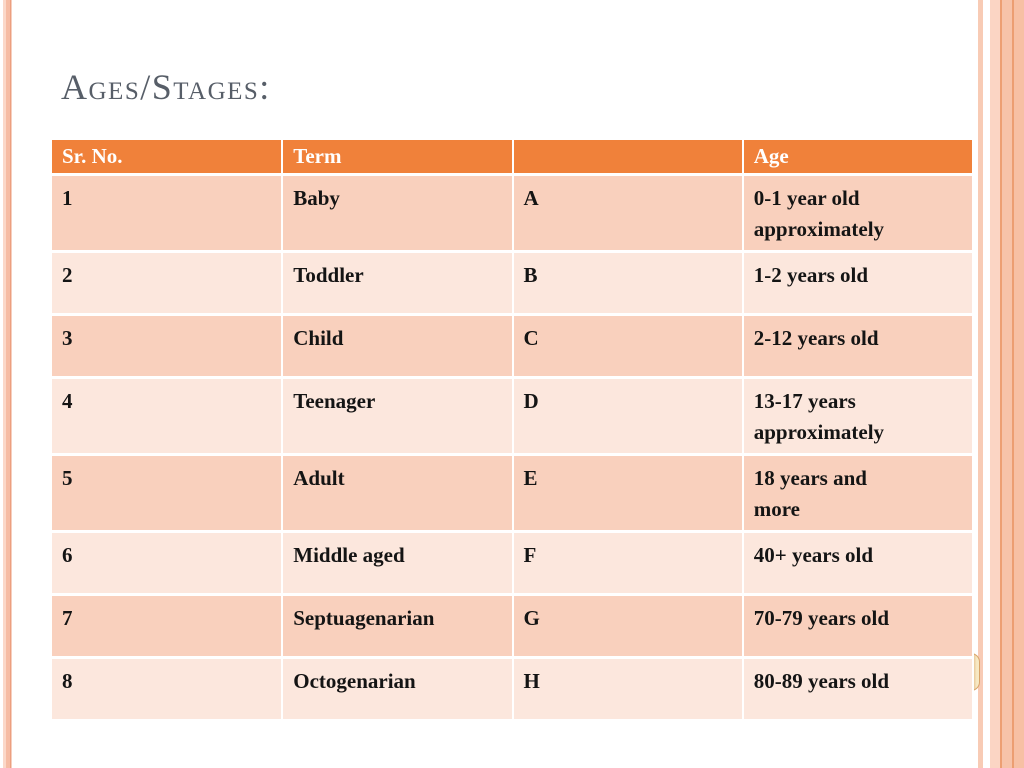 This screenshot has height=768, width=1024. I want to click on cell-letter: G, so click(628, 626).